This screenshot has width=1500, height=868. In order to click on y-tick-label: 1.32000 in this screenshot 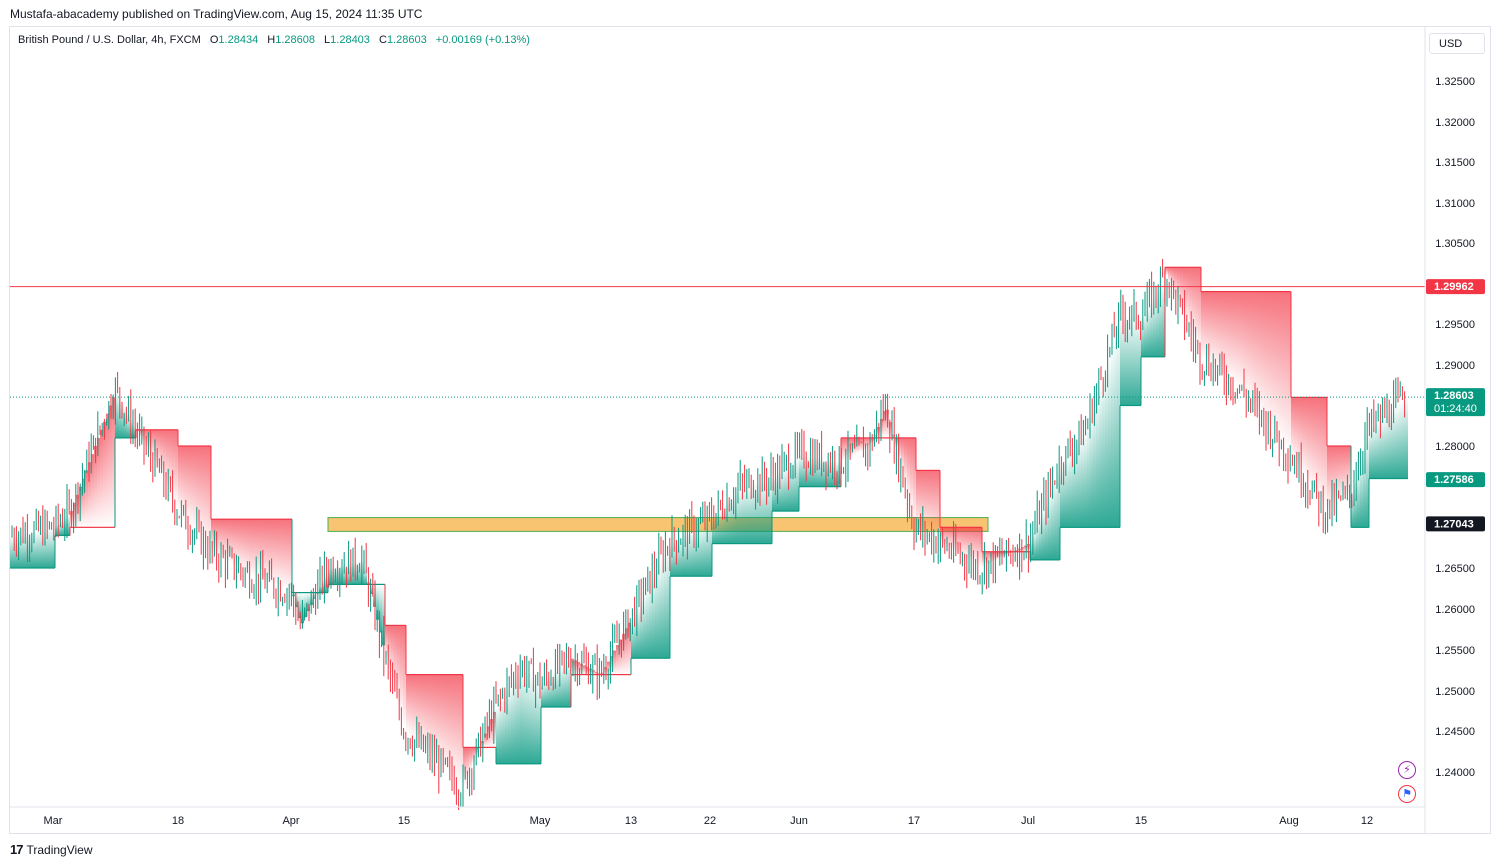, I will do `click(1455, 123)`.